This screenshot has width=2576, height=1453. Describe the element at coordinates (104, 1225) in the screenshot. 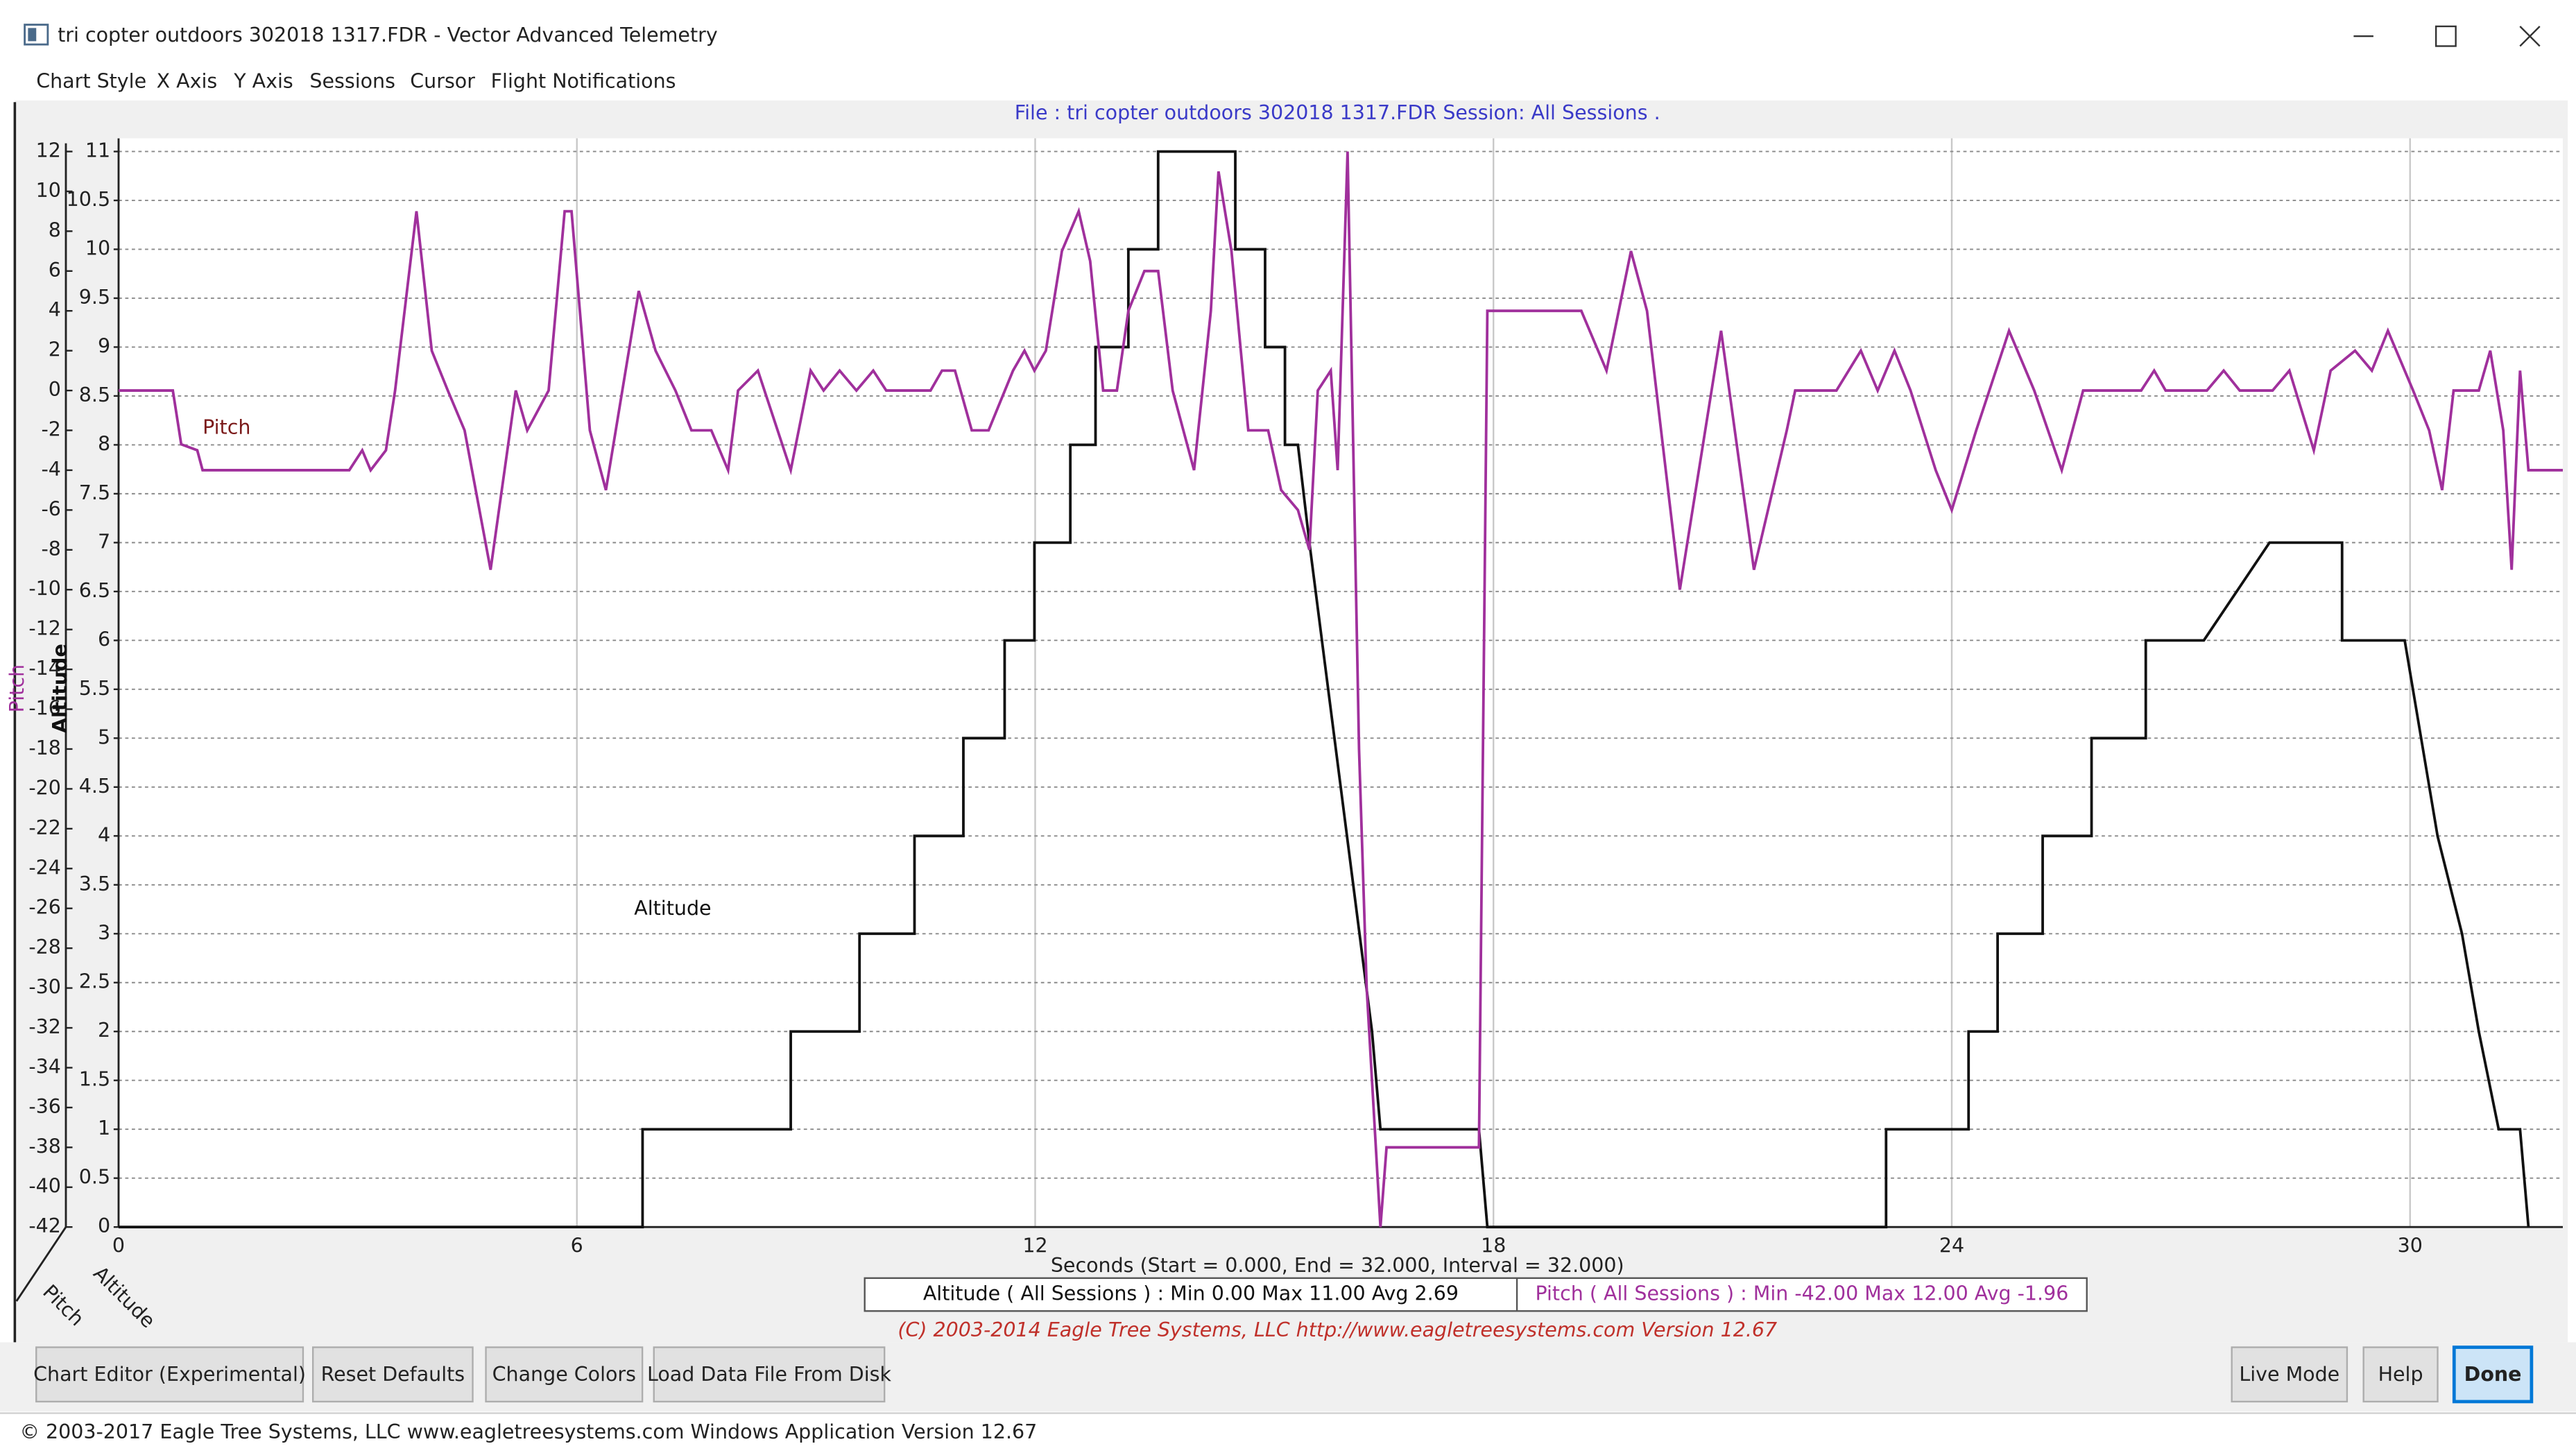

I see `y2-tick-label: 0` at that location.